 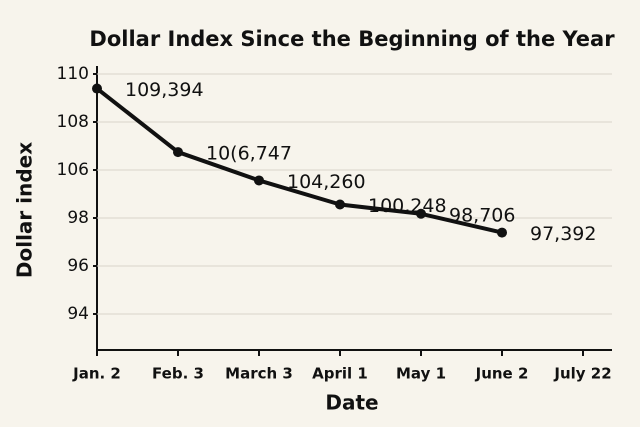 What do you see at coordinates (340, 374) in the screenshot?
I see `x-tick-label: April 1` at bounding box center [340, 374].